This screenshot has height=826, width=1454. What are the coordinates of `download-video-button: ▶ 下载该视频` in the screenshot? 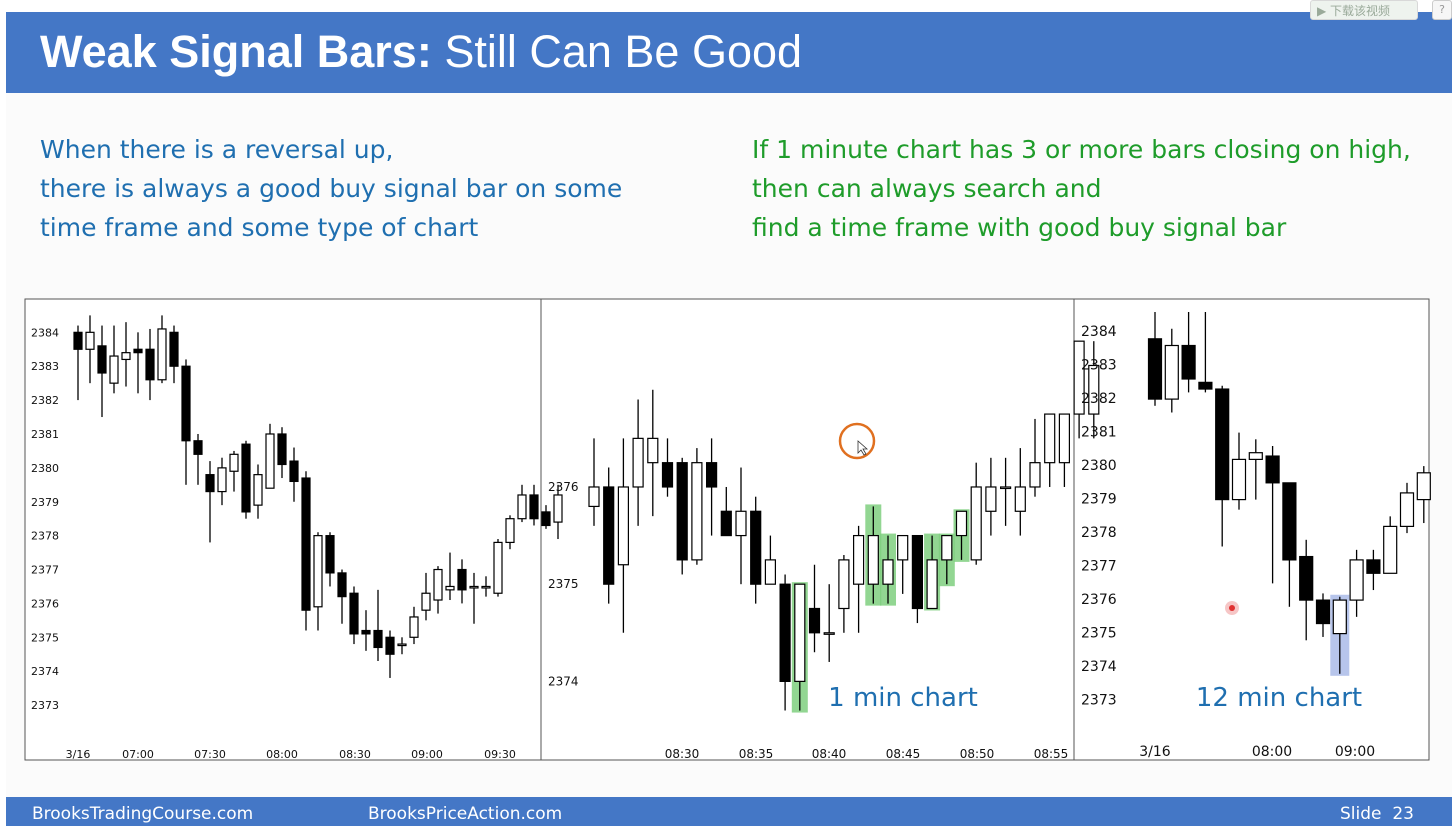 It's located at (1364, 10).